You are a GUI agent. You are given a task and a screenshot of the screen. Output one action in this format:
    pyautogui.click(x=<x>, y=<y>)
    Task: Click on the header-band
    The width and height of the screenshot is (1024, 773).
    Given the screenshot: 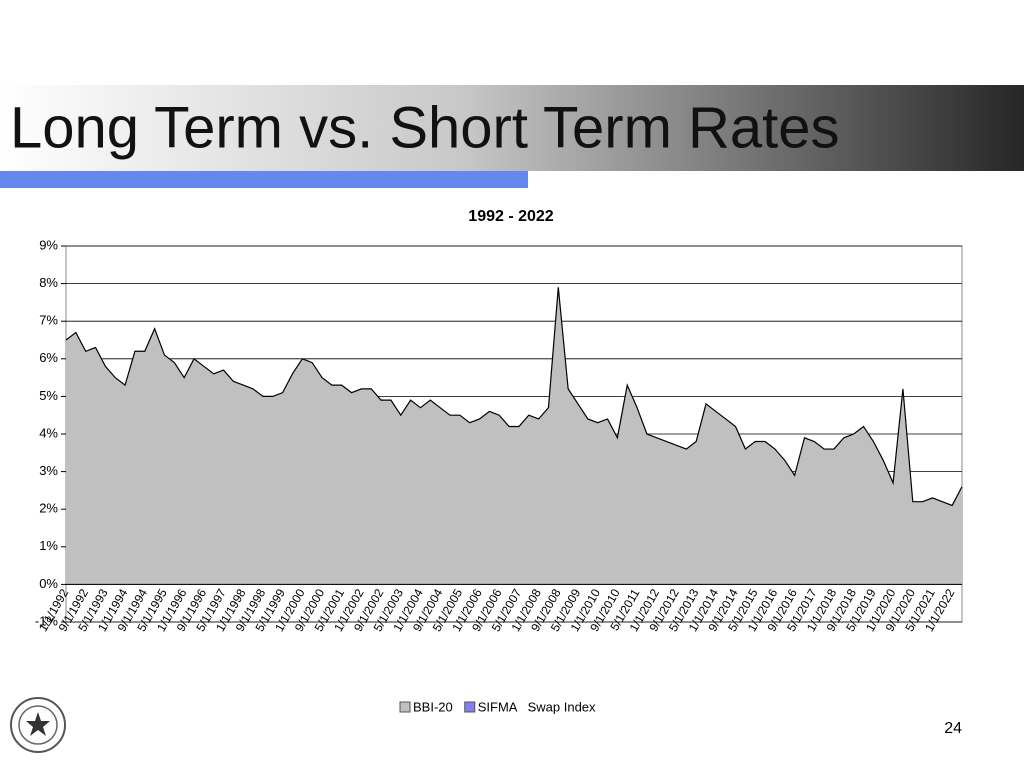 What is the action you would take?
    pyautogui.click(x=512, y=128)
    